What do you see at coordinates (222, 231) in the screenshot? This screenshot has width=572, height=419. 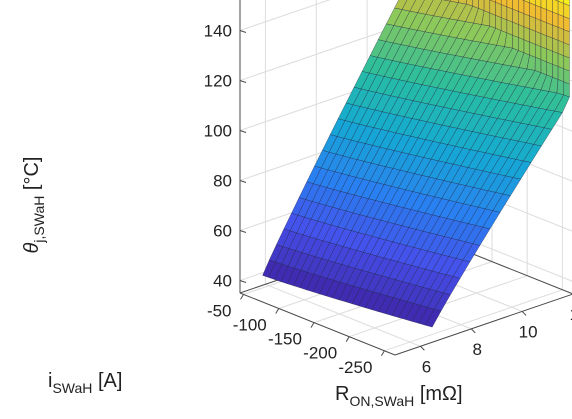 I see `z-tick-label: 60` at bounding box center [222, 231].